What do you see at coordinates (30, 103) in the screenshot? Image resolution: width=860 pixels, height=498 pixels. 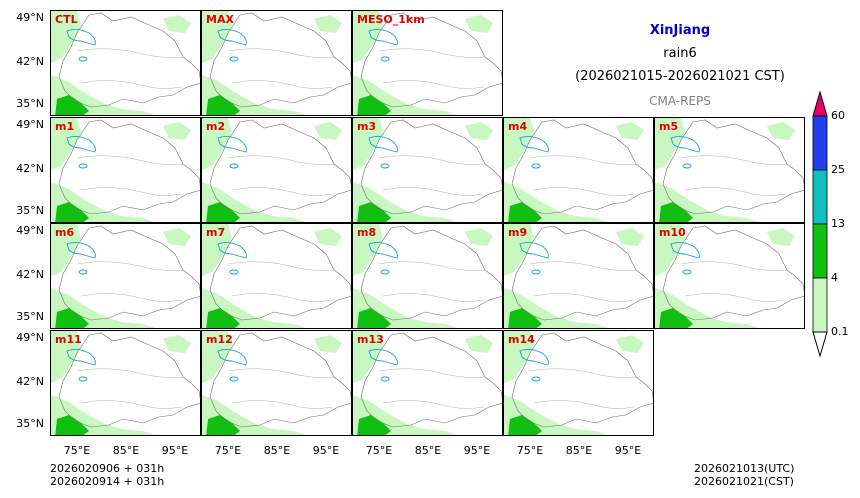 I see `lat-label: 35°N` at bounding box center [30, 103].